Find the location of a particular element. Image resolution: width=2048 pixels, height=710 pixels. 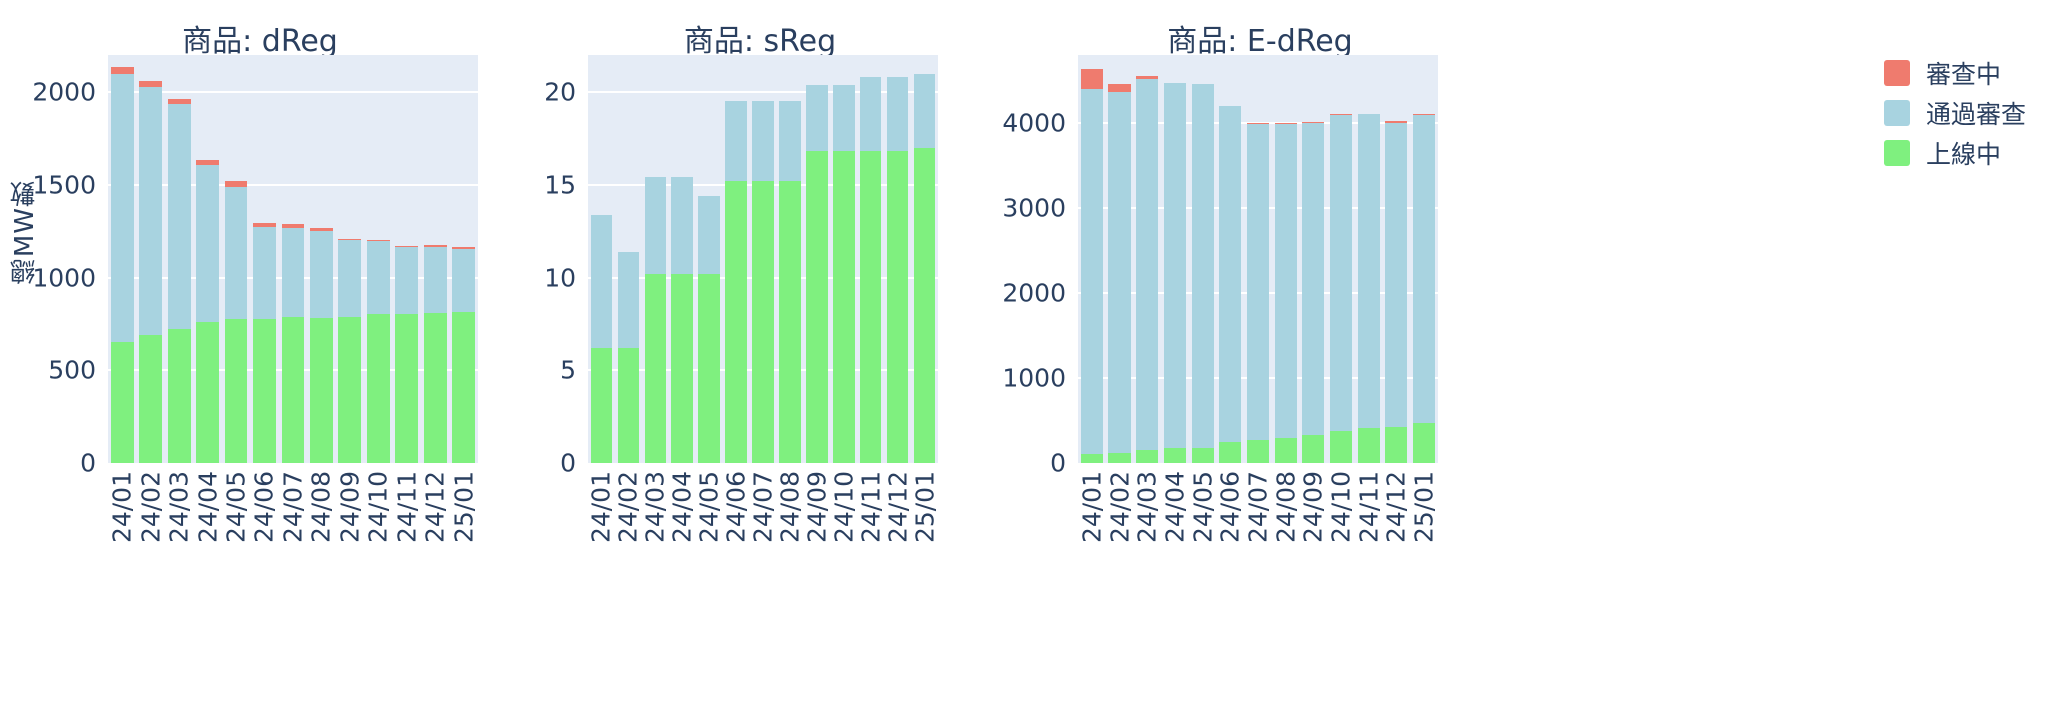

bar-column: 24/03 is located at coordinates (1147, 299).